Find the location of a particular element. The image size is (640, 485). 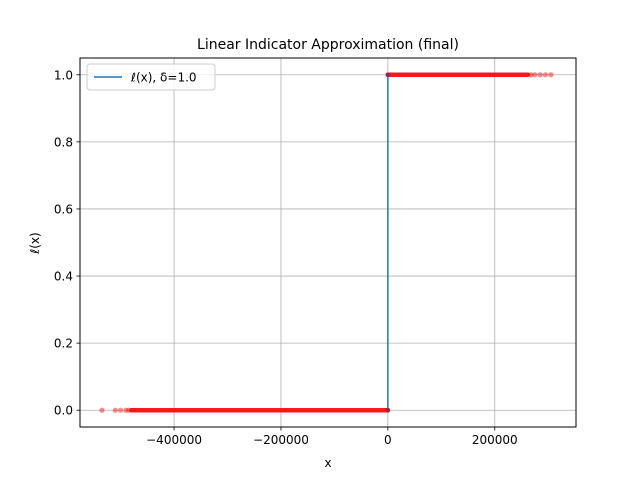

y-tick-label: 1.0 is located at coordinates (63, 75).